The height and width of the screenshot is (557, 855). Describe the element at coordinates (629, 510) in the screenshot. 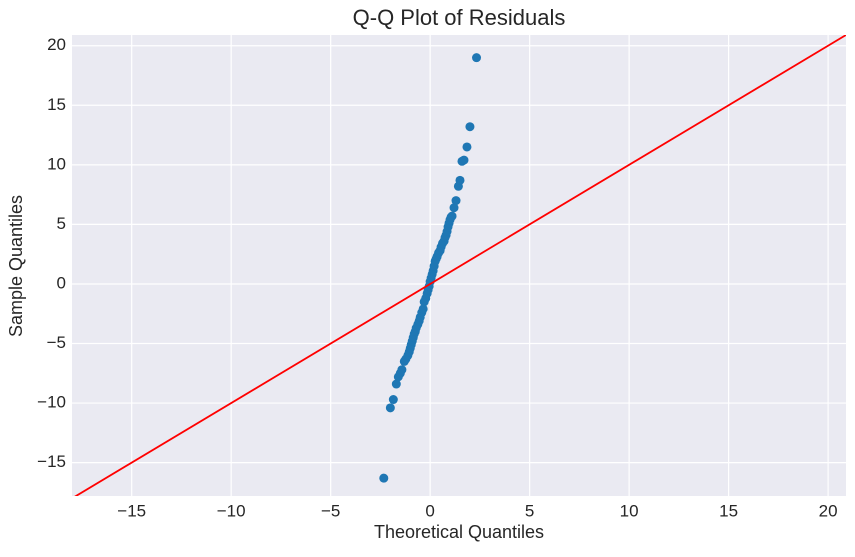

I see `x-tick-label: 10` at that location.